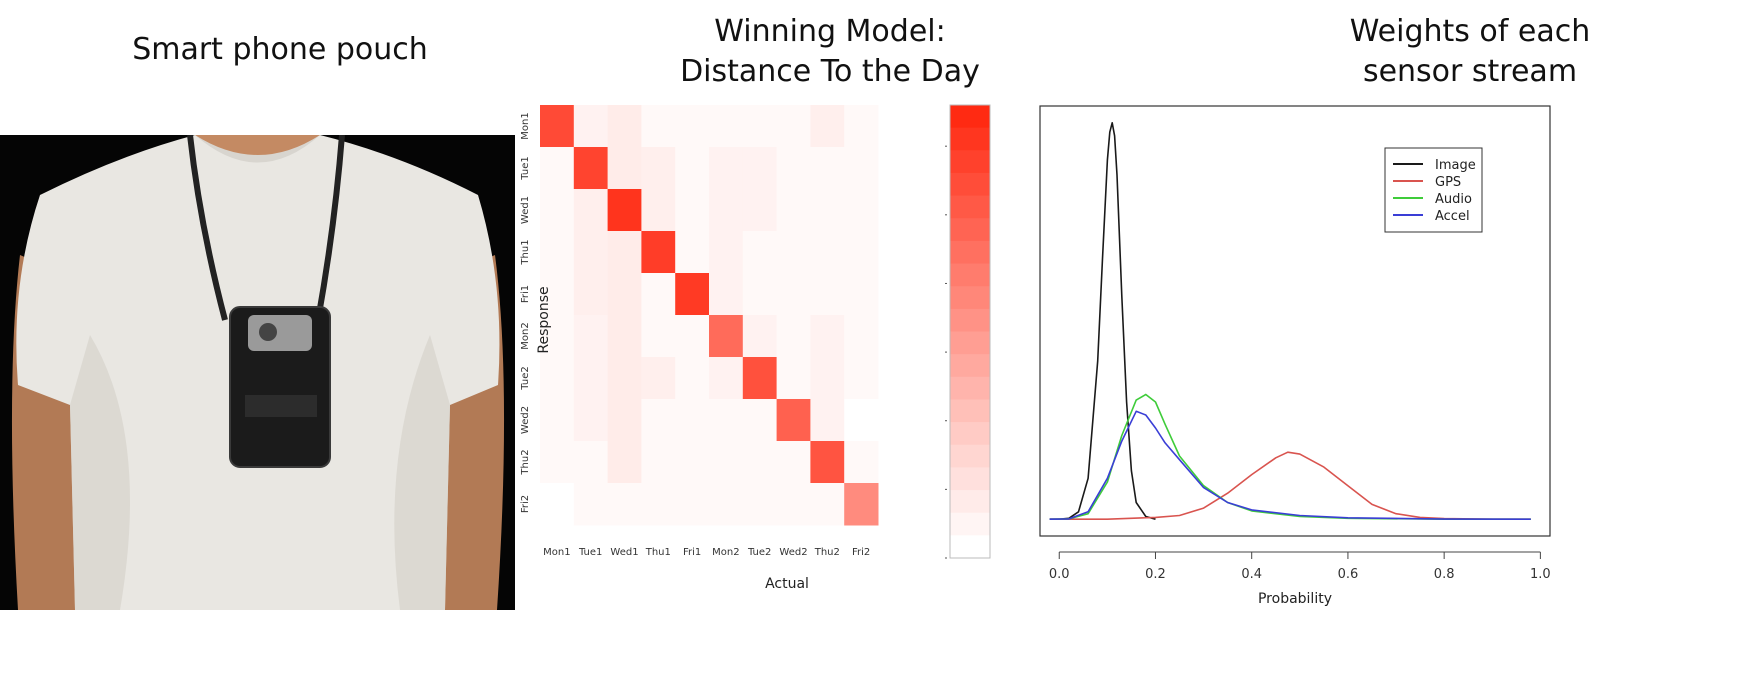 Image resolution: width=1762 pixels, height=685 pixels. Describe the element at coordinates (827, 552) in the screenshot. I see `heatmap-x-tick-label: Thu2` at that location.